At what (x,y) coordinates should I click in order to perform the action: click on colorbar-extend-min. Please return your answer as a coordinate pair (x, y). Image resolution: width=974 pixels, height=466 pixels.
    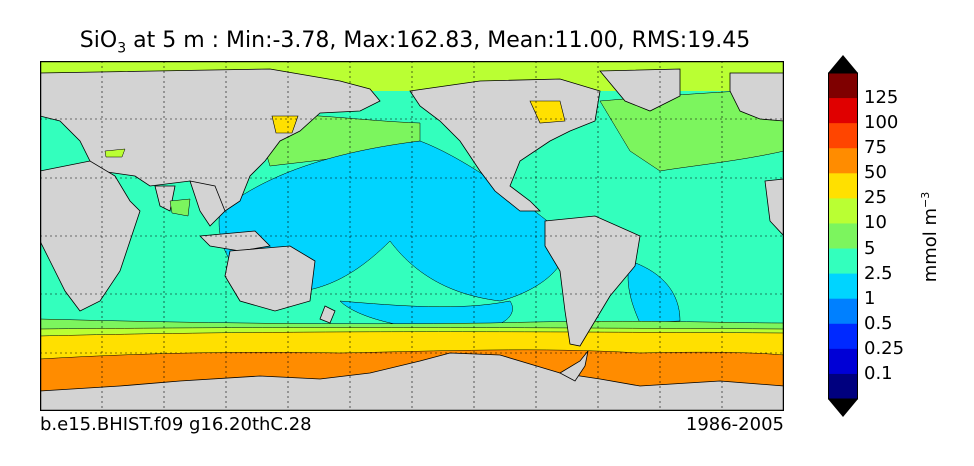
    Looking at the image, I should click on (843, 408).